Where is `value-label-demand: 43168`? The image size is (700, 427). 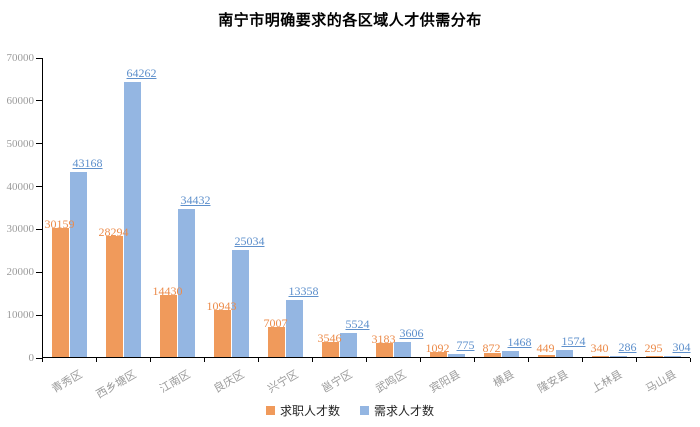
value-label-demand: 43168 is located at coordinates (87, 163).